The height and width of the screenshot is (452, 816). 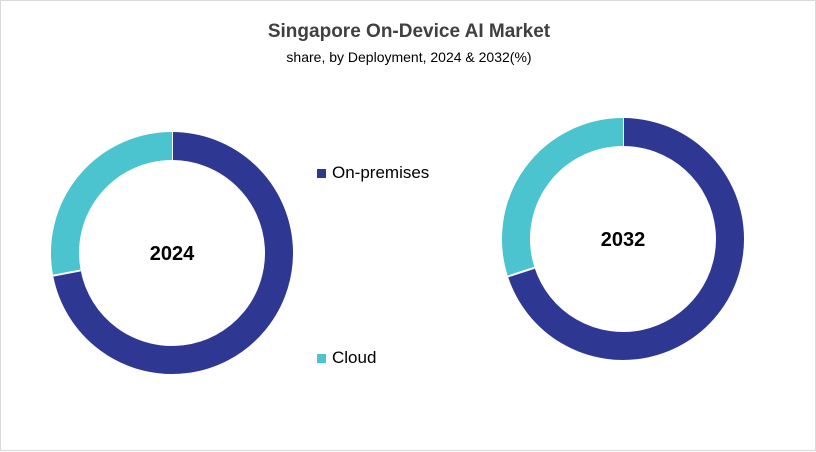 What do you see at coordinates (409, 31) in the screenshot?
I see `chart-title: Singapore On-Device AI Market` at bounding box center [409, 31].